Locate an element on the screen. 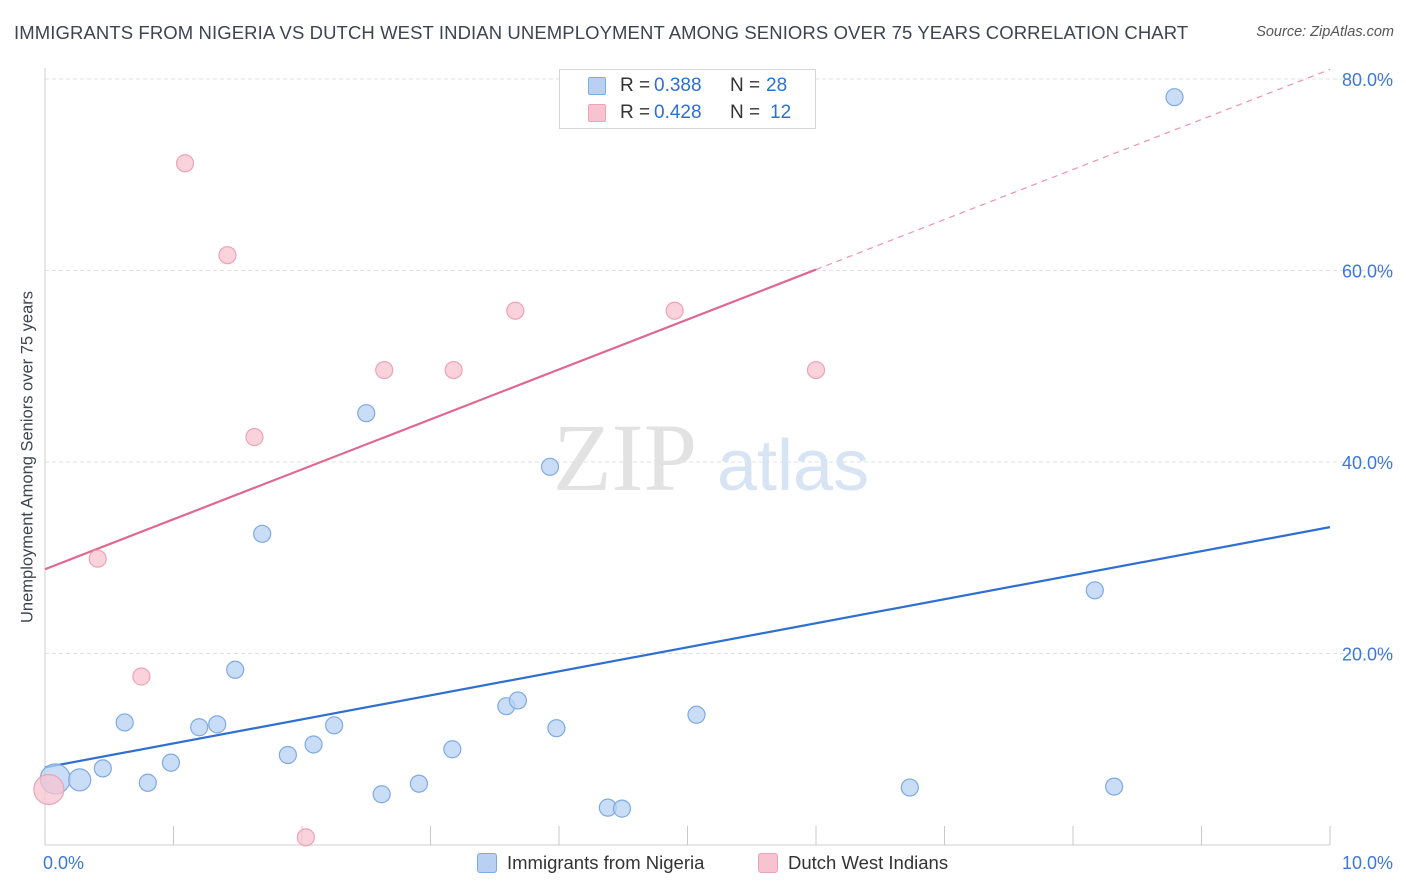 Image resolution: width=1406 pixels, height=892 pixels. legend-swatch-blue is located at coordinates (597, 86).